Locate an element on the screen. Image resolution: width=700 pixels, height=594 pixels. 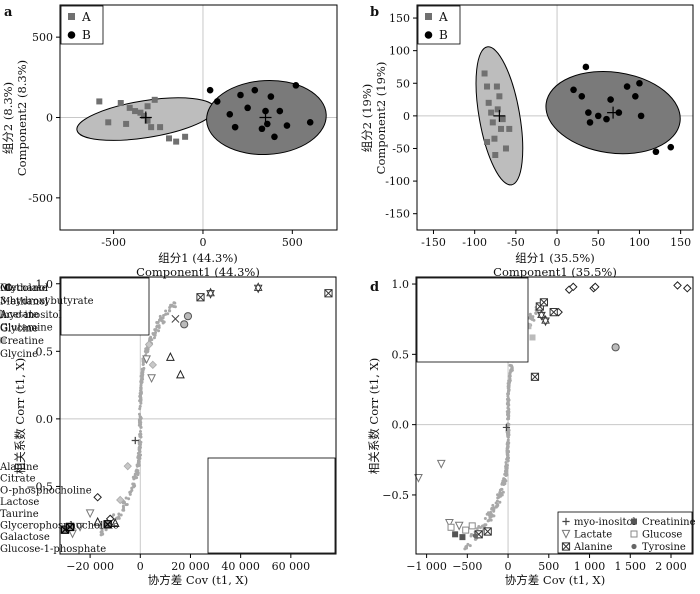
legend-label-d-creatinine: Creatinine is located at coordinates (669, 522).